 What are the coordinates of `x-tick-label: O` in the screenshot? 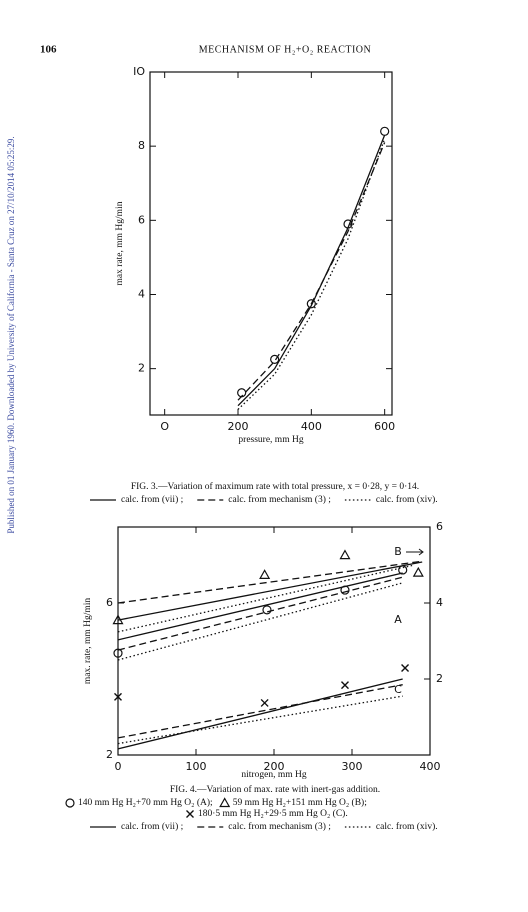 It's located at (164, 426).